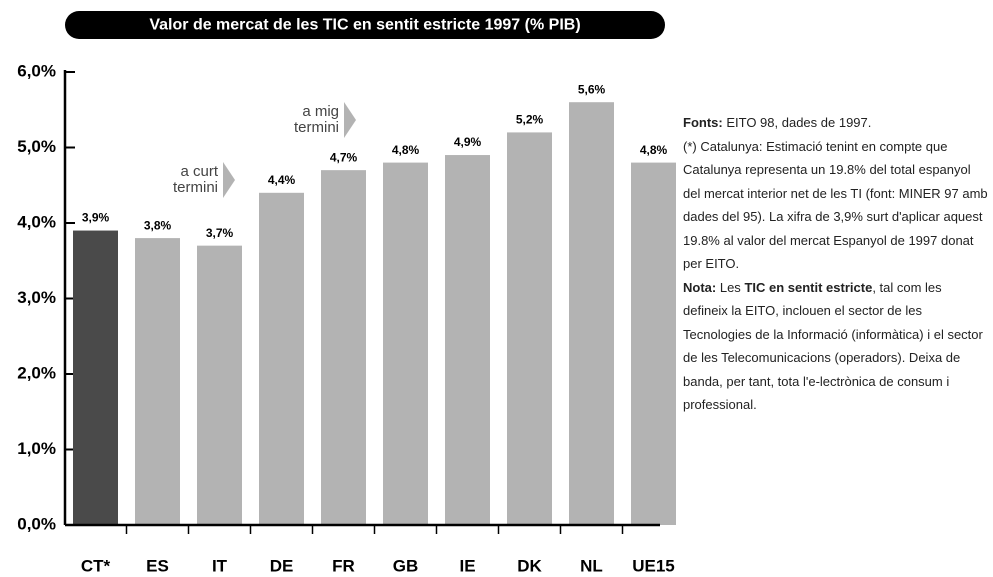 The width and height of the screenshot is (993, 577). Describe the element at coordinates (96, 218) in the screenshot. I see `value-label: 3,9%` at that location.